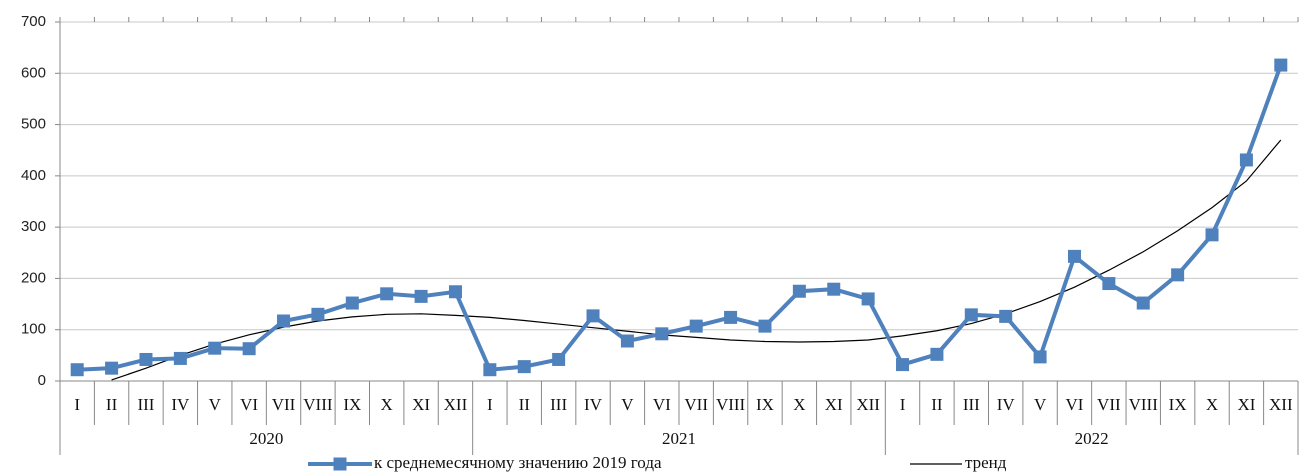 This screenshot has height=476, width=1299. I want to click on y-tick-label: 600, so click(33, 72).